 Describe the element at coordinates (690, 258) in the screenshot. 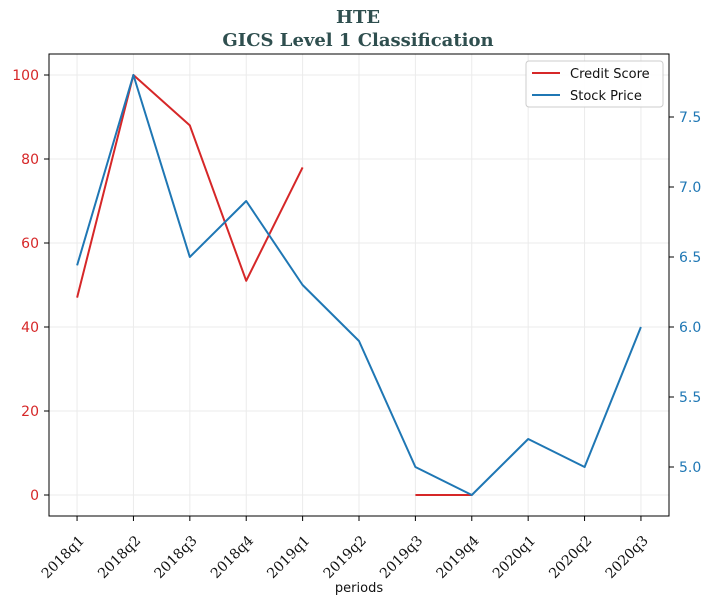

I see `y-right-tick-label: 6.5` at that location.